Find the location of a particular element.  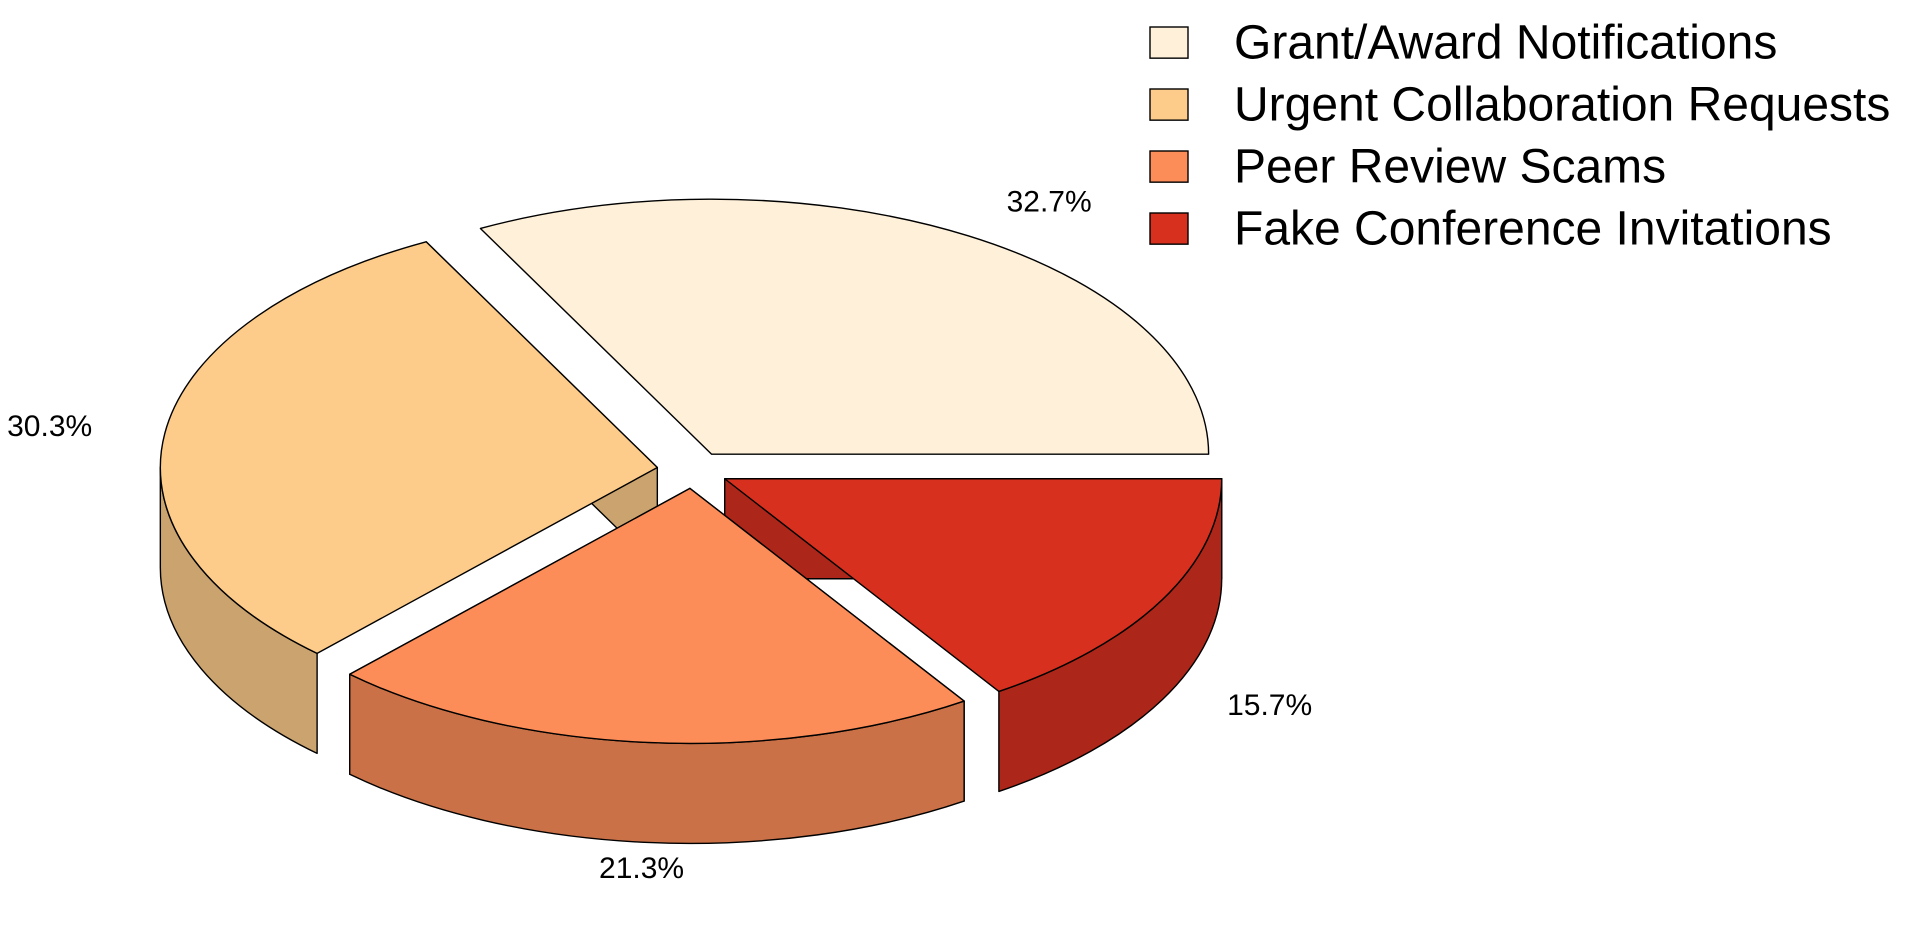

legend-item: Fake Conference Invitations is located at coordinates (1490, 229).